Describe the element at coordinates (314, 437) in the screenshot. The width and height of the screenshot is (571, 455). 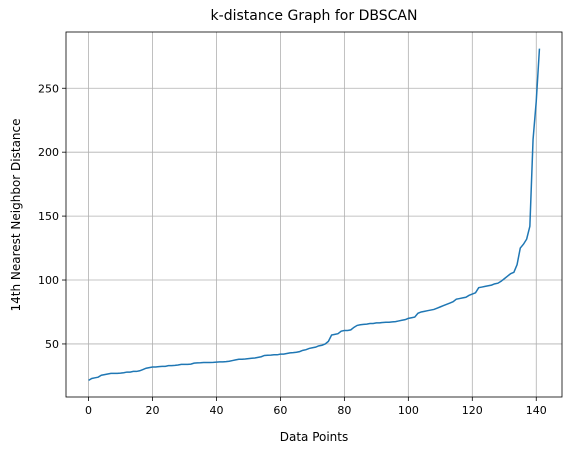
I see `x-axis-label: Data Points` at that location.